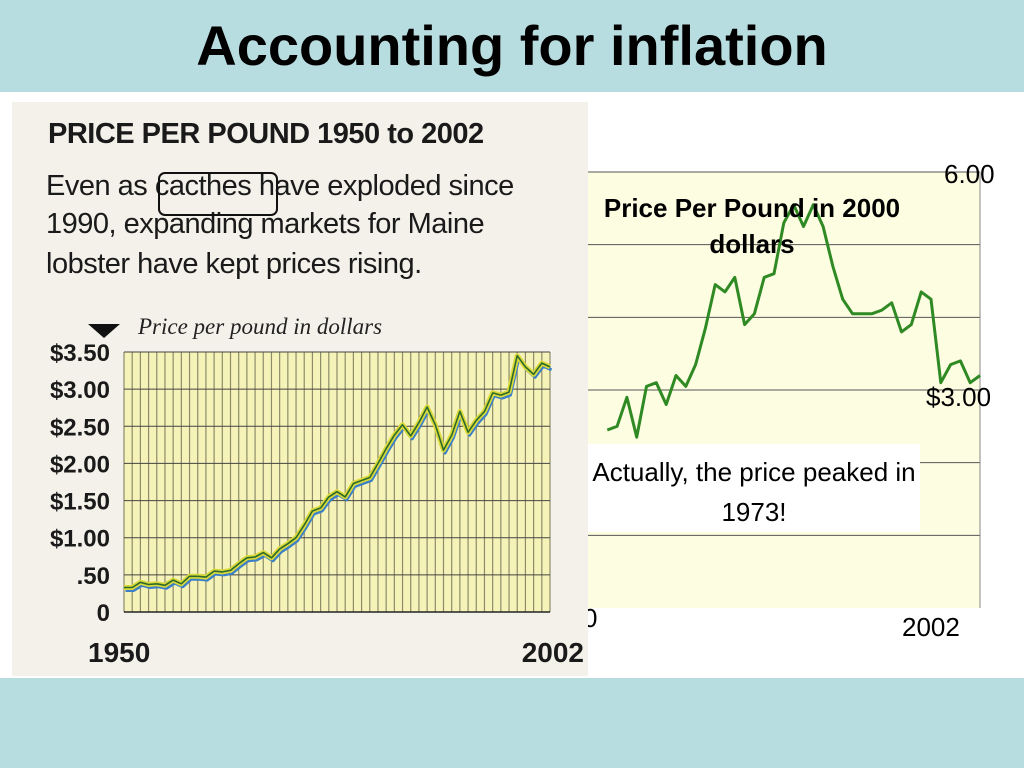  What do you see at coordinates (234, 264) in the screenshot?
I see `clipping-body-line: lobster have kept prices rising.` at bounding box center [234, 264].